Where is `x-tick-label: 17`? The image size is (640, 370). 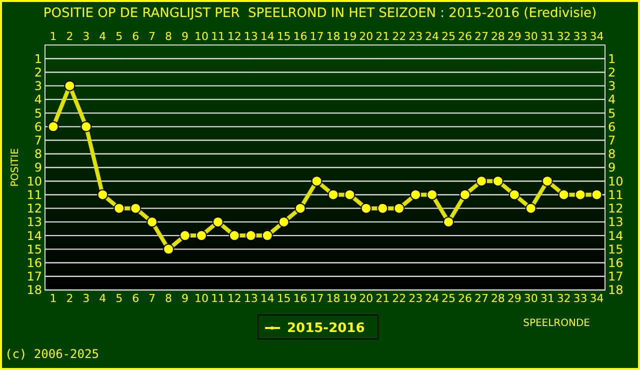
x-tick-label: 17 is located at coordinates (317, 36).